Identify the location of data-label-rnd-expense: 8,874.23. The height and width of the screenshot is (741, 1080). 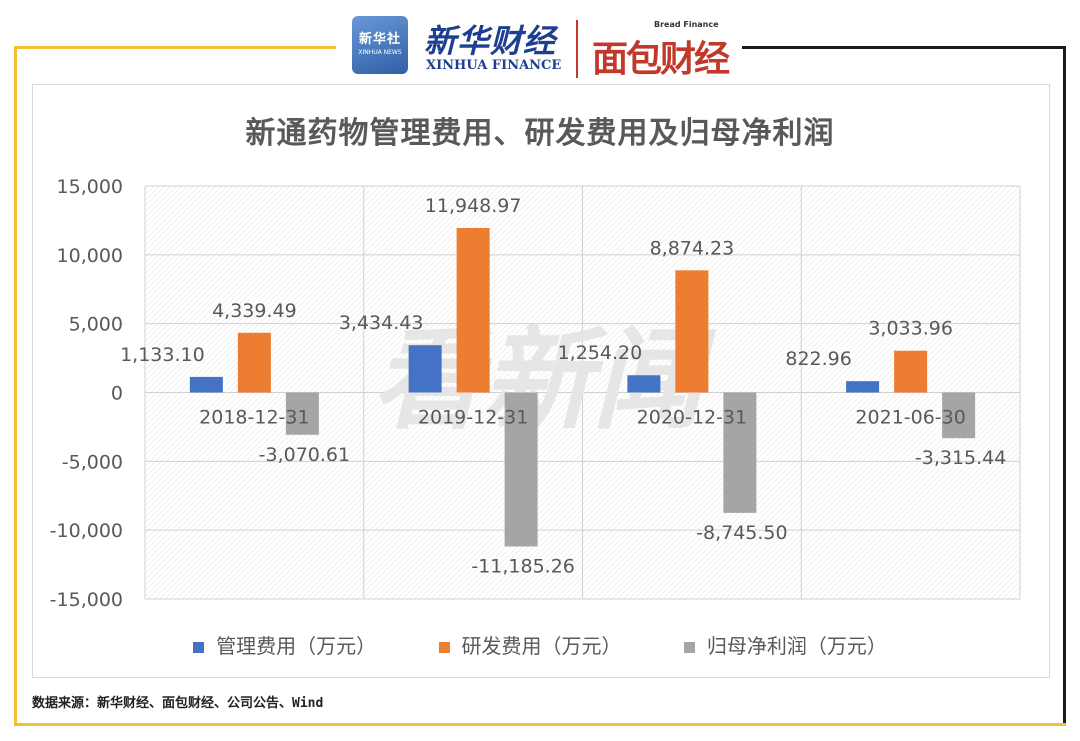
(692, 248).